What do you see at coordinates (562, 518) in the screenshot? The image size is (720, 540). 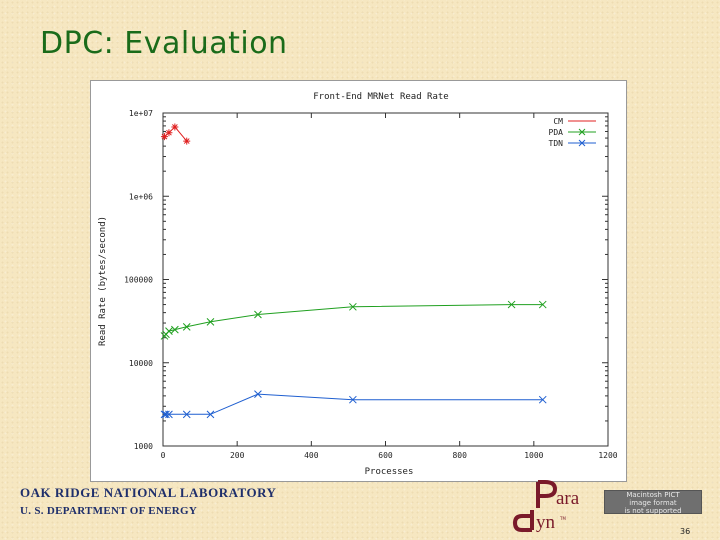 I see `svg-text: TM` at bounding box center [562, 518].